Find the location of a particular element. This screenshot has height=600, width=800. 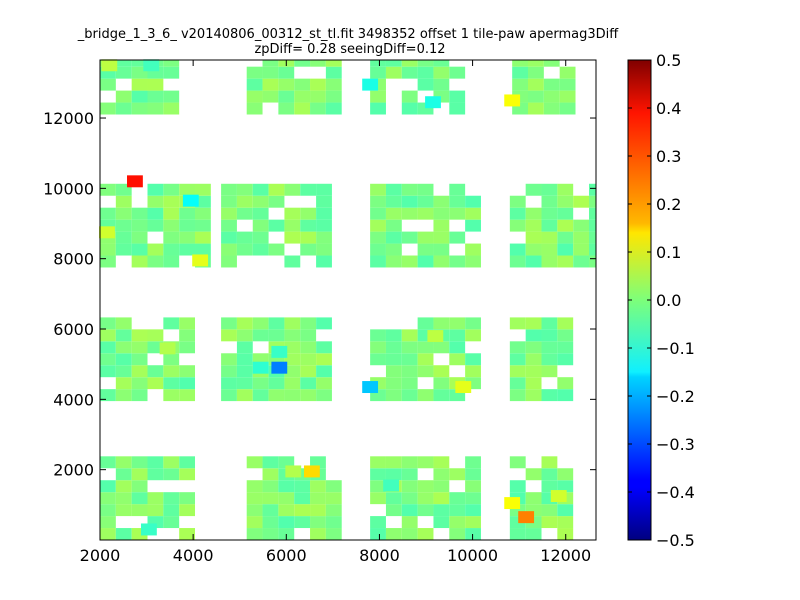

colorbar-tick-label: 0.0 is located at coordinates (668, 300).